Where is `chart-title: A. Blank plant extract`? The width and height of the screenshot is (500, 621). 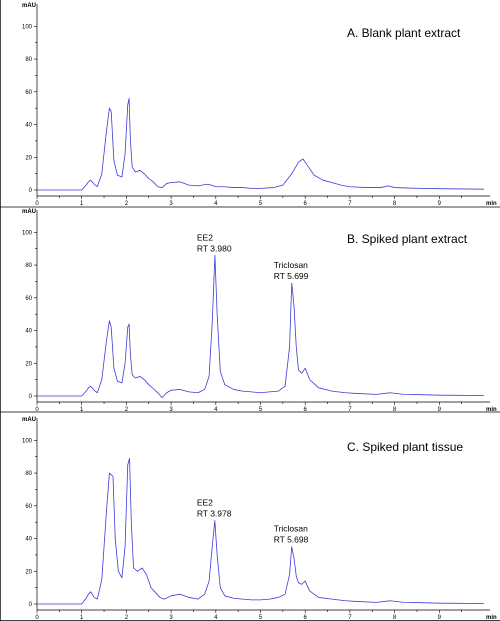
chart-title: A. Blank plant extract is located at coordinates (404, 33).